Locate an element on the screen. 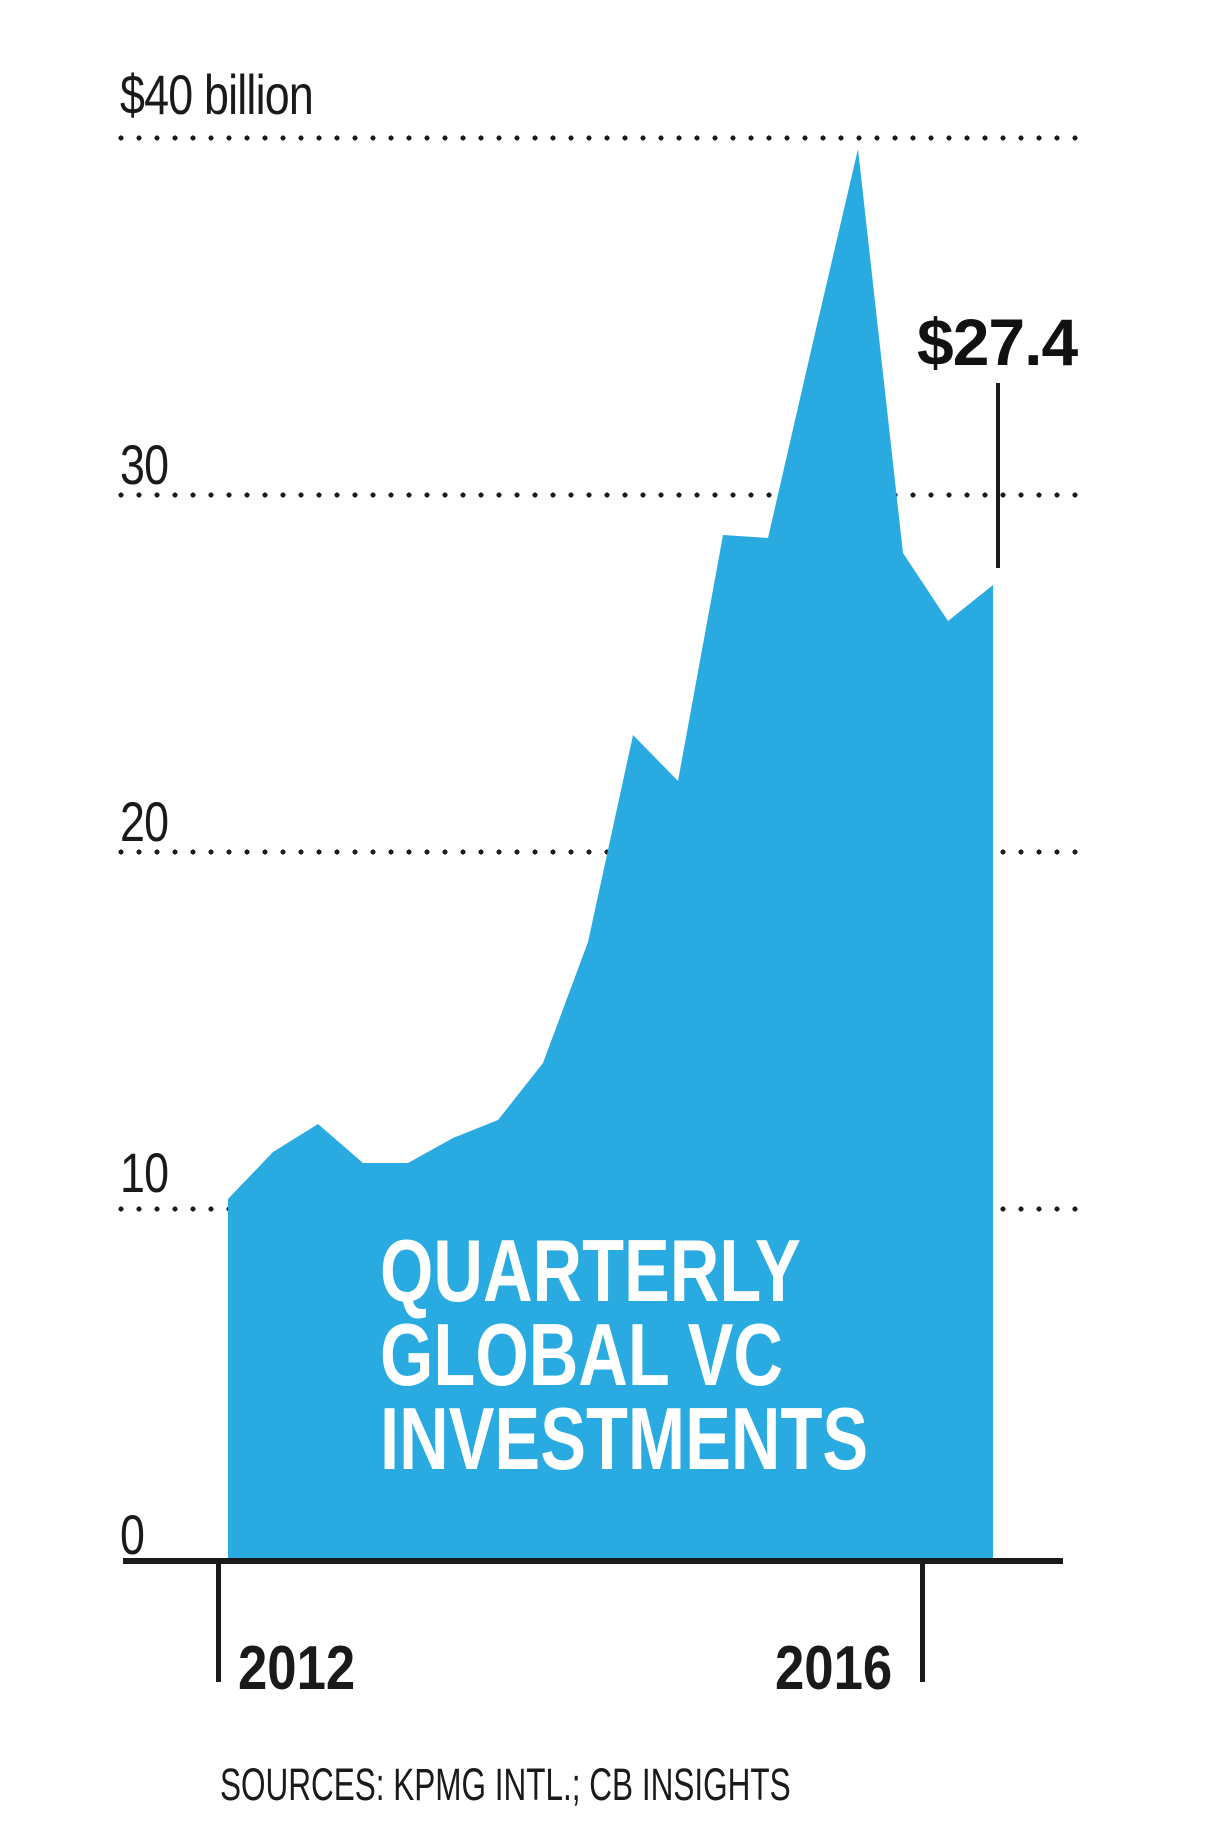 The width and height of the screenshot is (1221, 1830). y-tick-label-40: $40 billion is located at coordinates (217, 94).